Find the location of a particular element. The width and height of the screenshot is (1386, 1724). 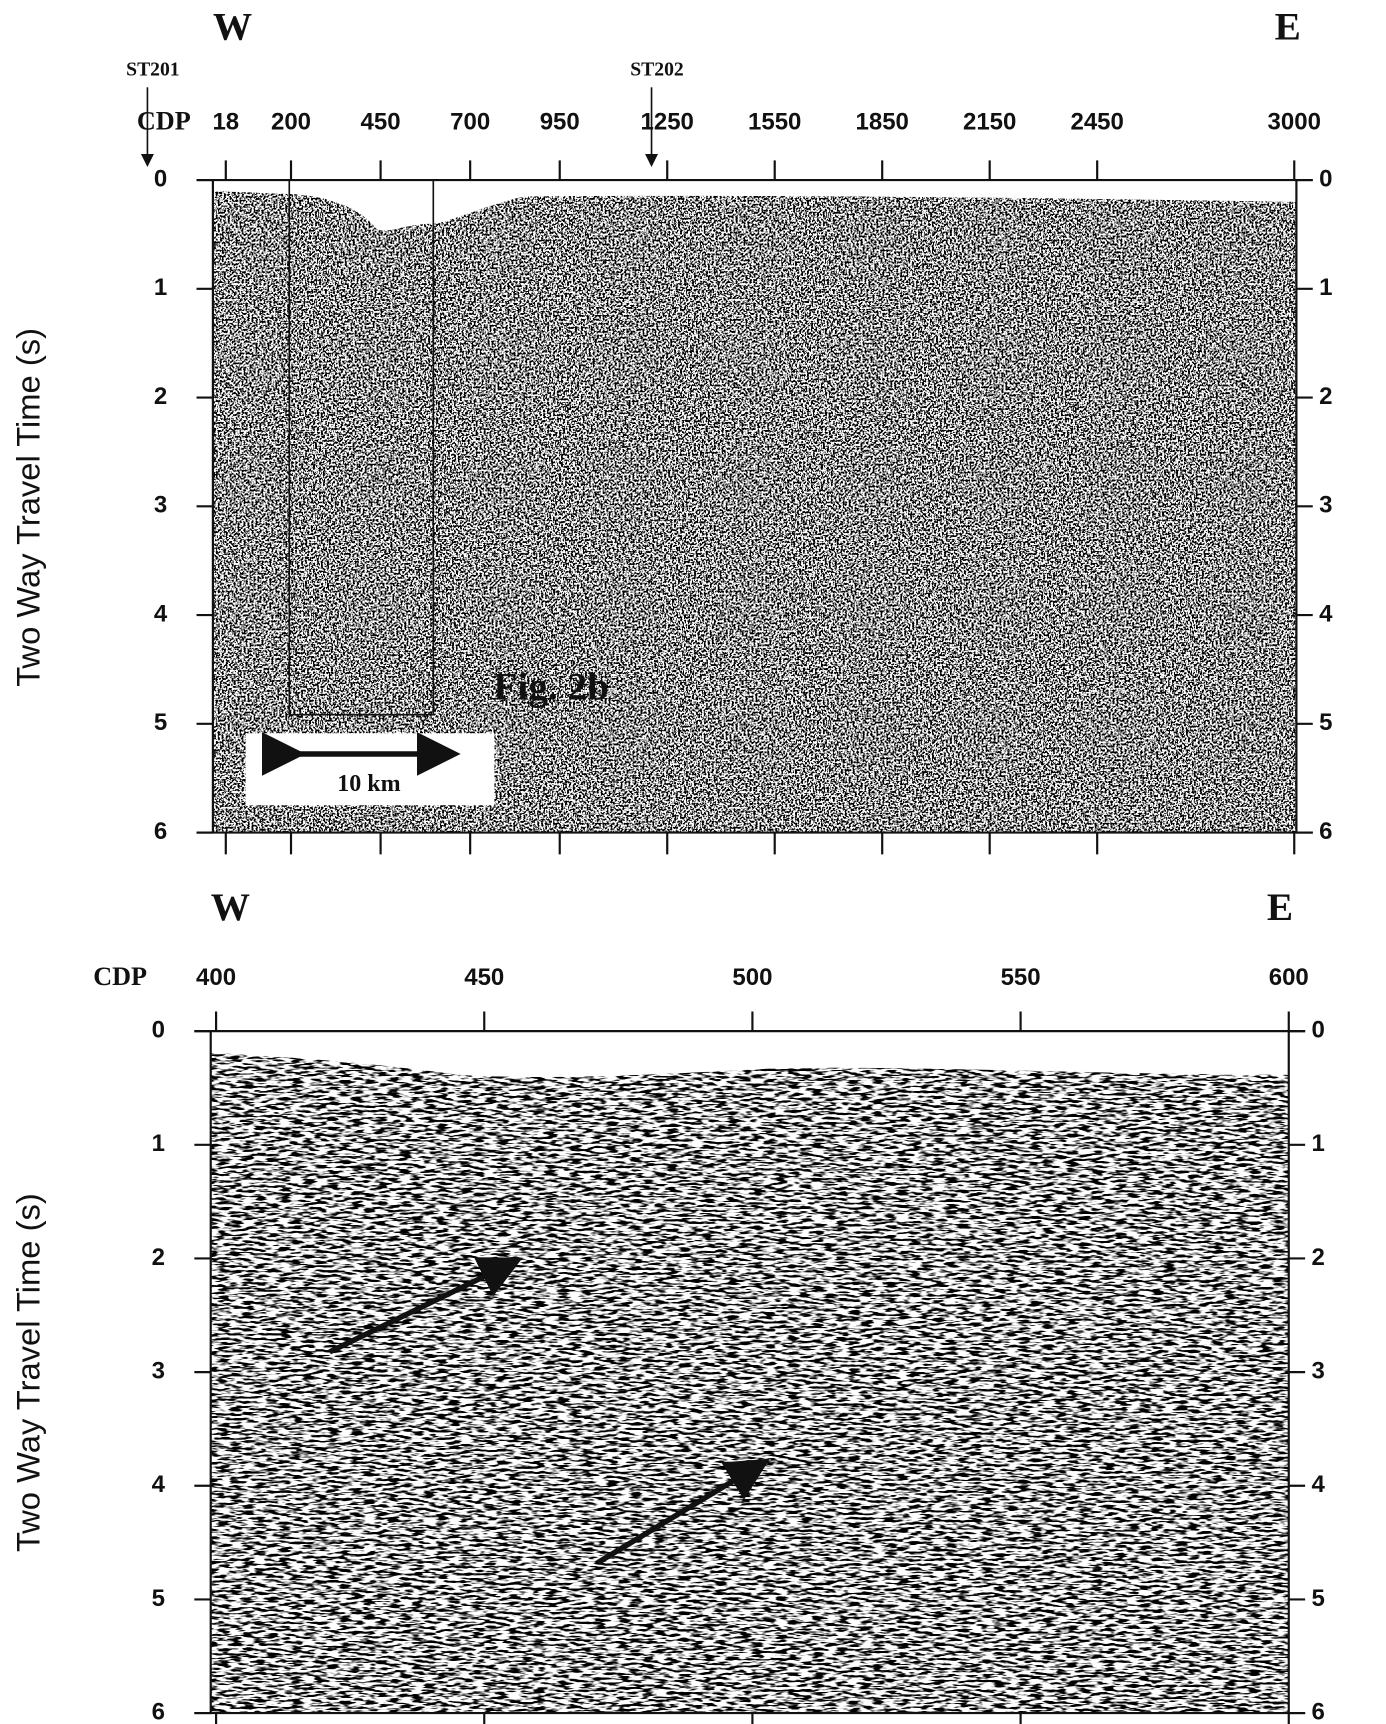

x-tick-label: 600 is located at coordinates (1289, 977).